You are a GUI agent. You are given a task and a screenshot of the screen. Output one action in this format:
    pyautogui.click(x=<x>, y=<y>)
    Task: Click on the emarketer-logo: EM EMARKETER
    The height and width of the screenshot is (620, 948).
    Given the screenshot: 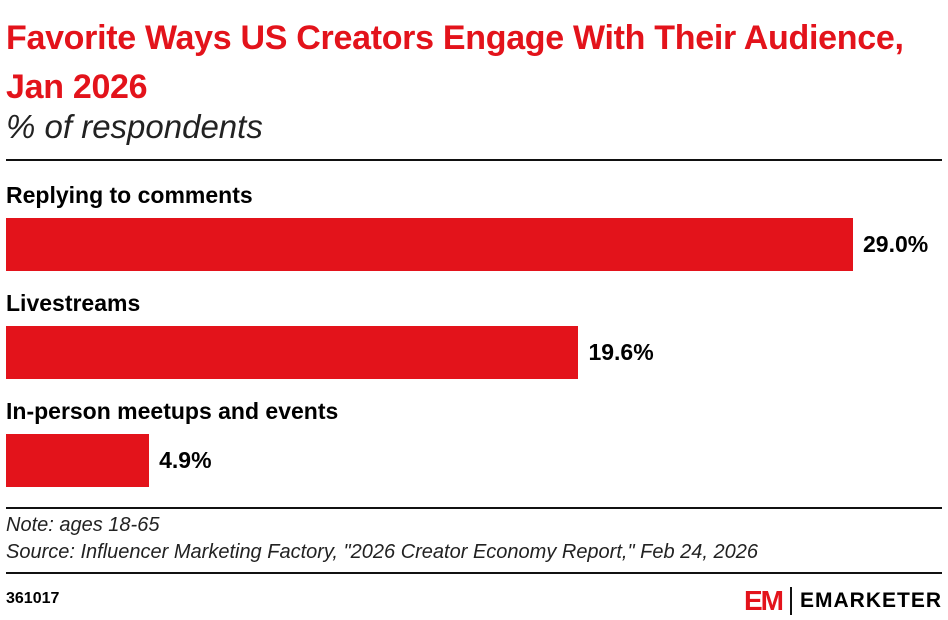 What is the action you would take?
    pyautogui.click(x=843, y=601)
    